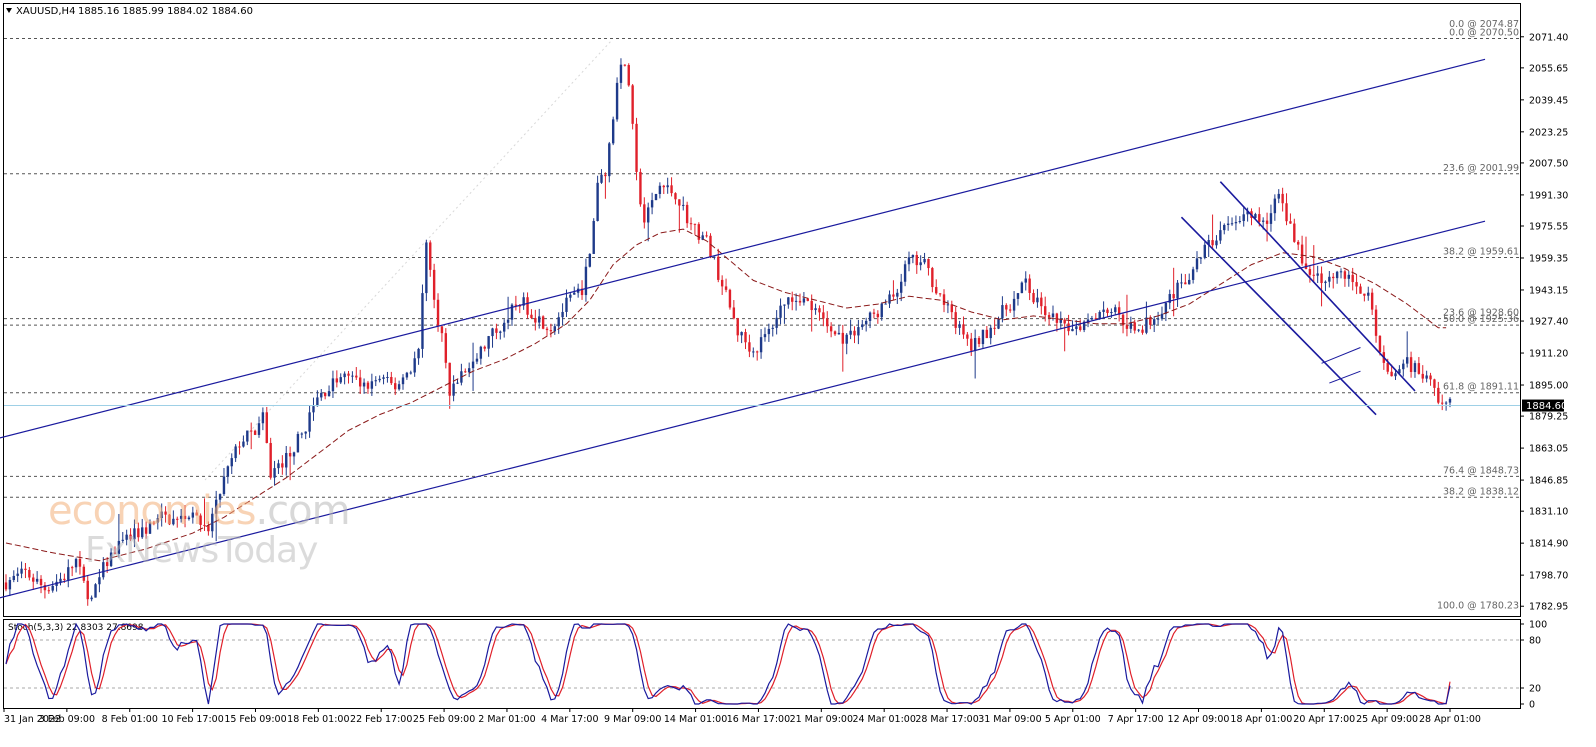  Describe the element at coordinates (1345, 377) in the screenshot. I see `flag-lower` at that location.